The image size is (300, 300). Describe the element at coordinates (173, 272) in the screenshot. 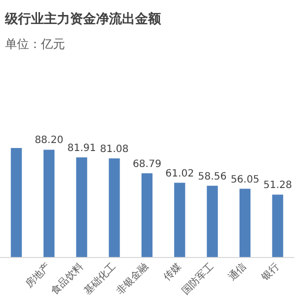

I see `x-tick-label: 传媒` at that location.